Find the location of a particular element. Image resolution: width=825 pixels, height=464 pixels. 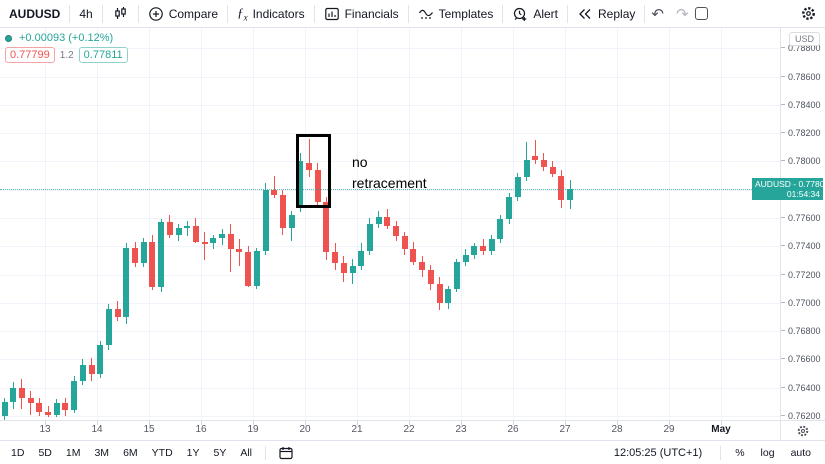

axis-settings-corner is located at coordinates (802, 430).